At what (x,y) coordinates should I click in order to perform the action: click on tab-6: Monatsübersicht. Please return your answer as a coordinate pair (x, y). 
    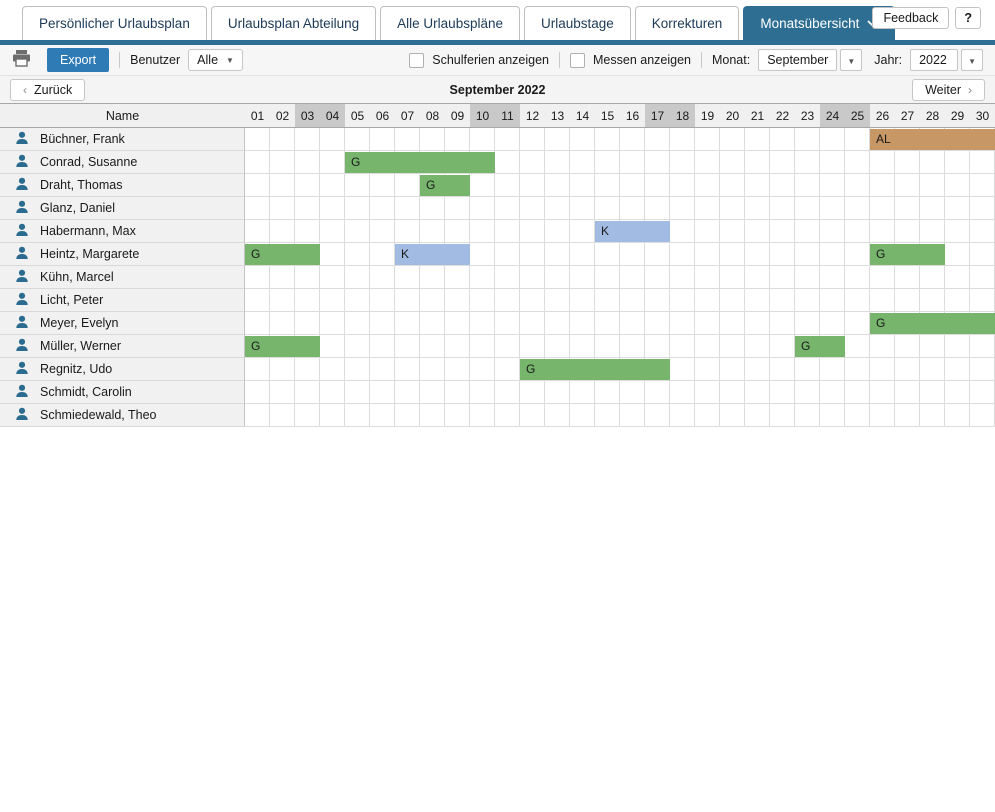
    Looking at the image, I should click on (819, 23).